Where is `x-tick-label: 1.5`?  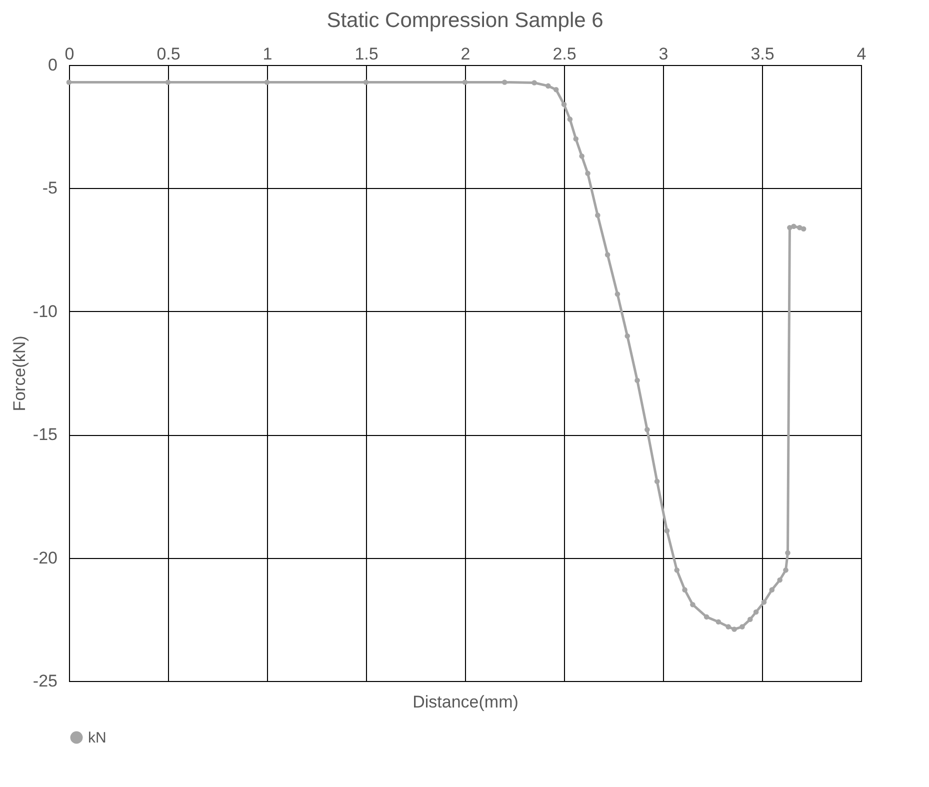 x-tick-label: 1.5 is located at coordinates (366, 54).